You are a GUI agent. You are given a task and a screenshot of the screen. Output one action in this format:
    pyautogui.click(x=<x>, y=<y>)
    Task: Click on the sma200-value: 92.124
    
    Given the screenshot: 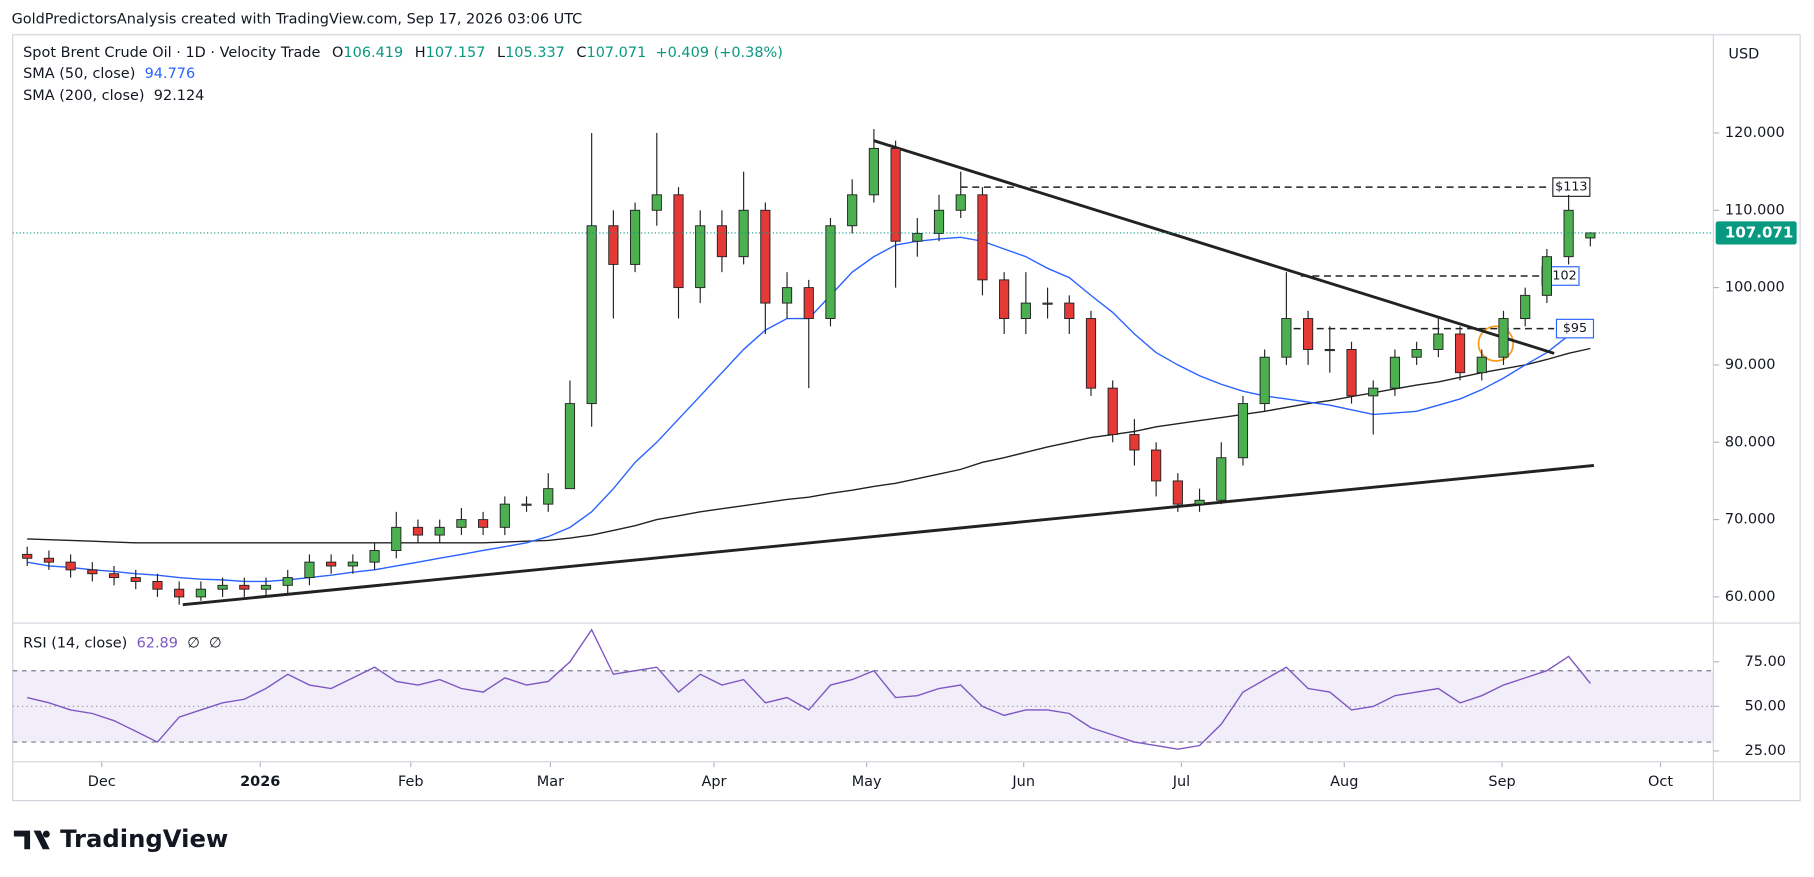 What is the action you would take?
    pyautogui.click(x=179, y=96)
    